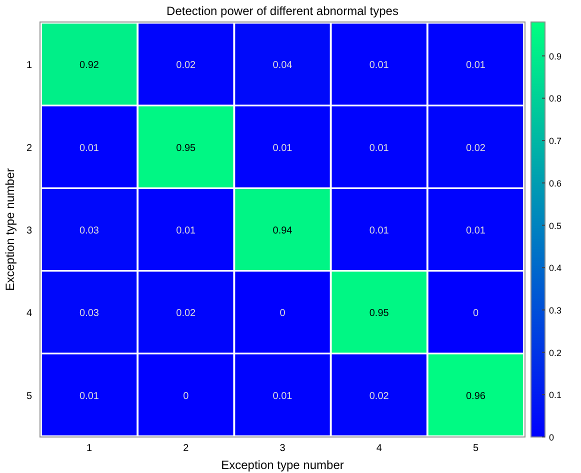  What do you see at coordinates (282, 465) in the screenshot?
I see `x-axis-title: Exception type number` at bounding box center [282, 465].